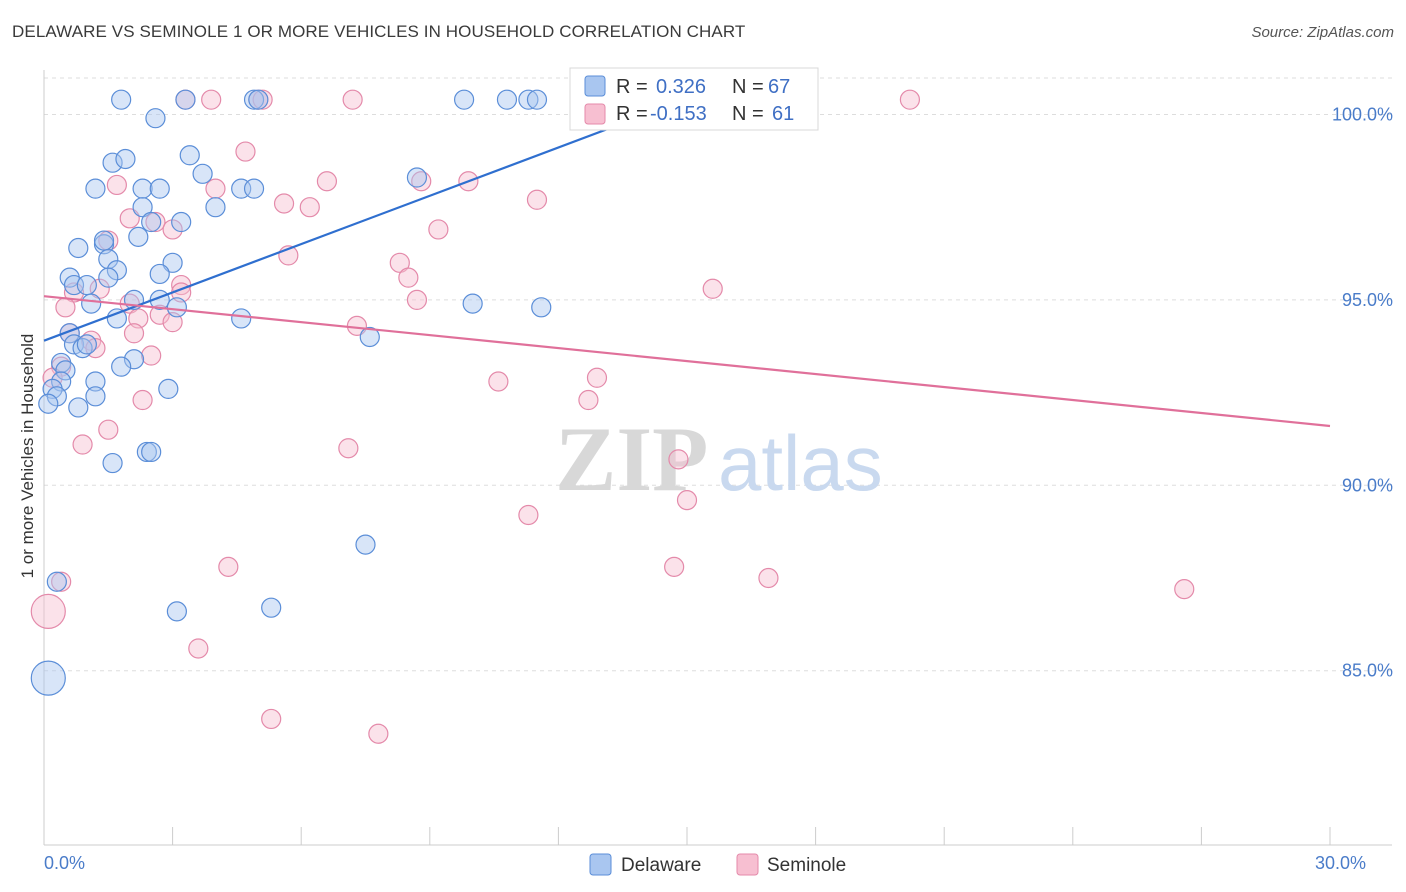 The height and width of the screenshot is (892, 1406). Describe the element at coordinates (779, 87) in the screenshot. I see `legend-n-value-delaware: 67` at that location.